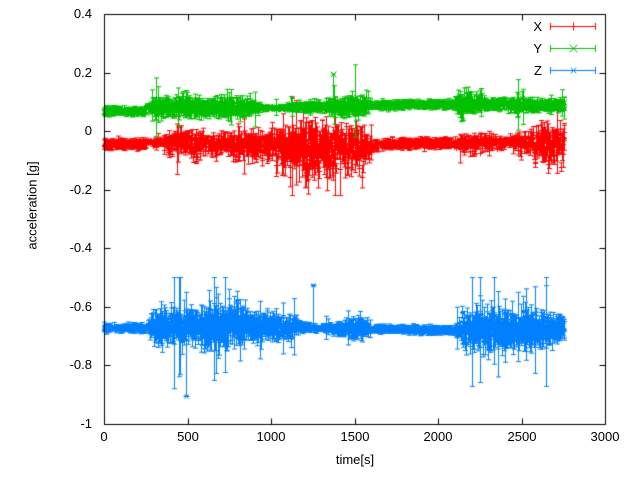 The width and height of the screenshot is (640, 480). Describe the element at coordinates (62, 190) in the screenshot. I see `y-tick-label-group: -0.2` at that location.